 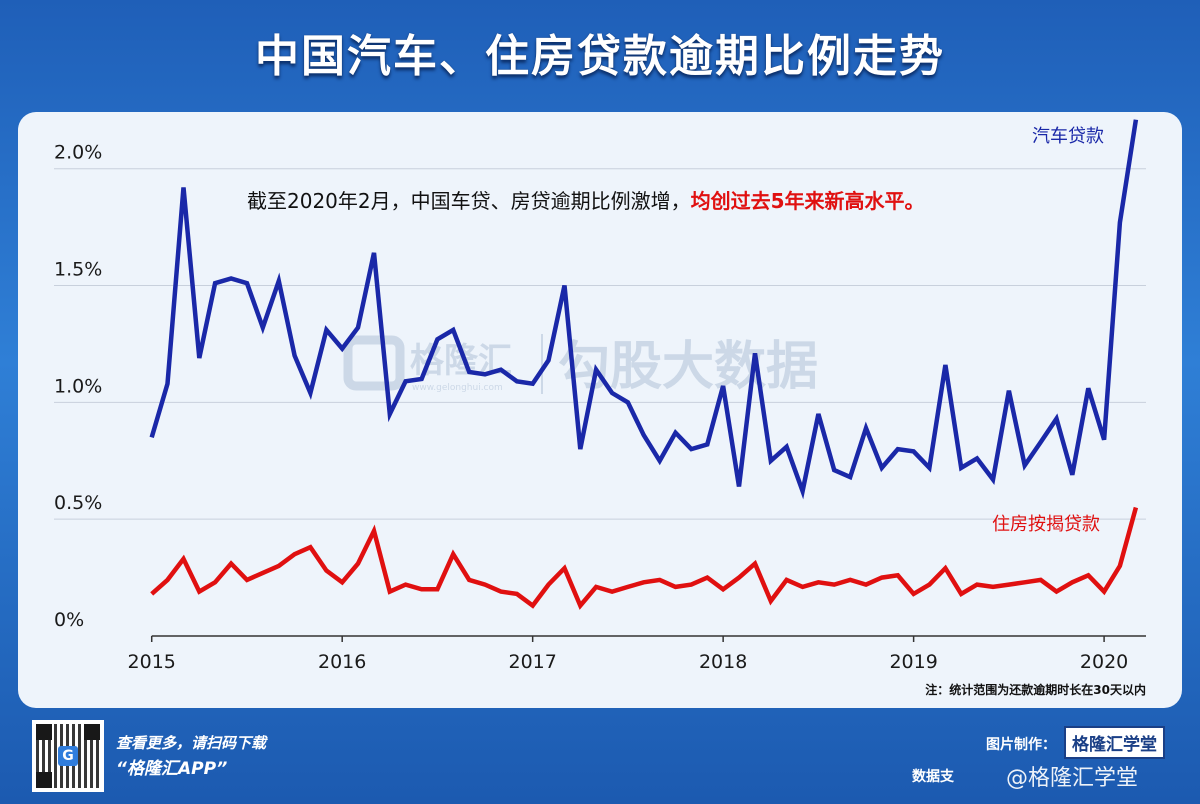 What do you see at coordinates (688, 367) in the screenshot?
I see `watermark-text: 勾股大数据` at bounding box center [688, 367].